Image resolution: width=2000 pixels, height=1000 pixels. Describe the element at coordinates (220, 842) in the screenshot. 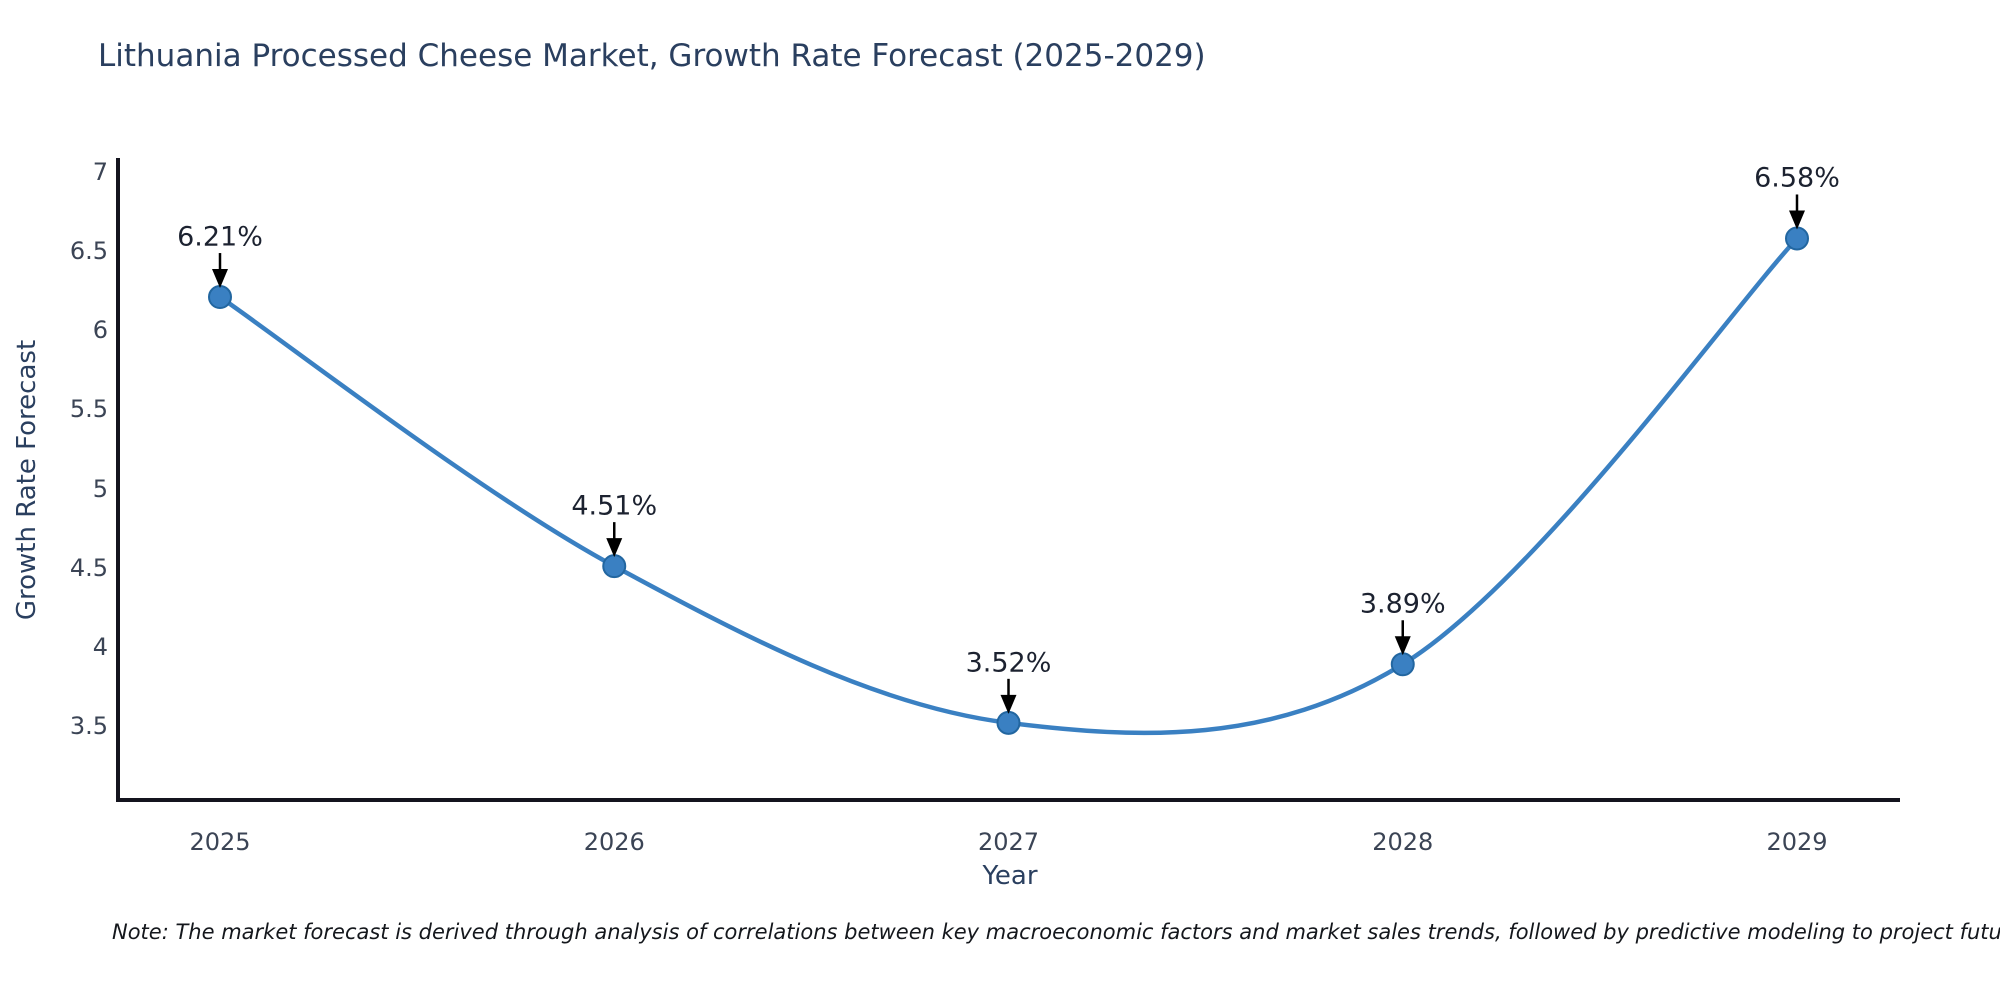

I see `x-tick-label: 2025` at that location.